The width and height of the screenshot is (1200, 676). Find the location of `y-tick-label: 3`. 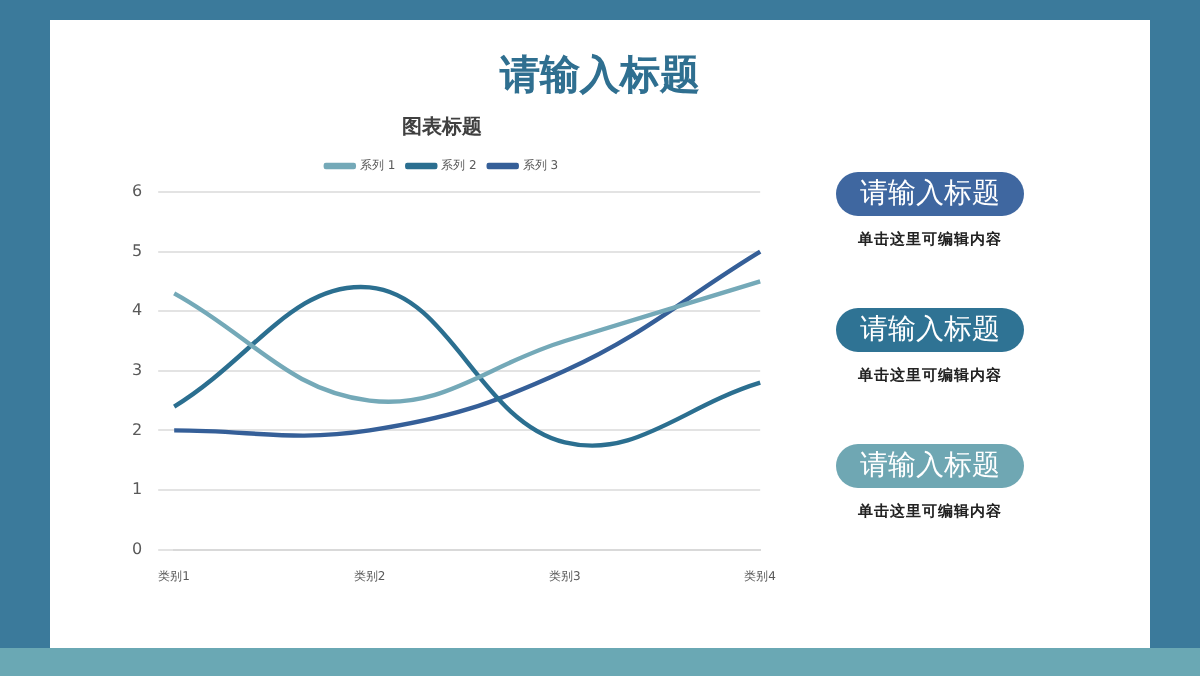

y-tick-label: 3 is located at coordinates (137, 369).